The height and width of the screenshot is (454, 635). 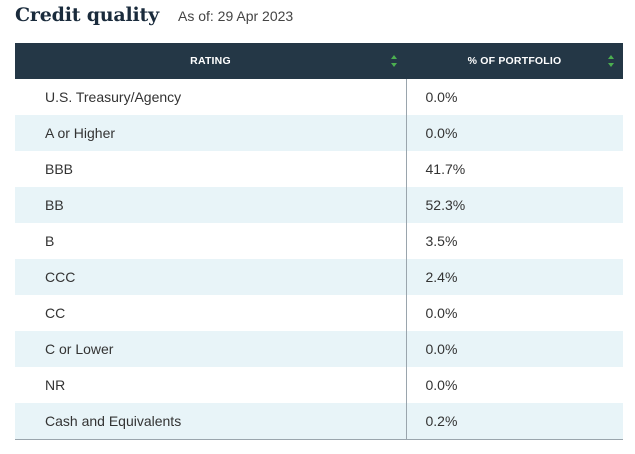 What do you see at coordinates (514, 421) in the screenshot?
I see `percent-cell: 0.2%` at bounding box center [514, 421].